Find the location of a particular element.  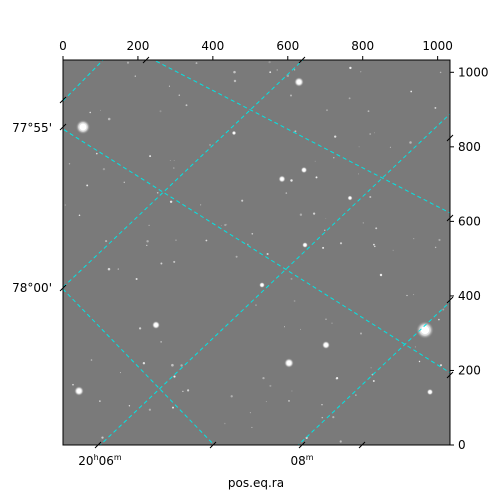

right-tick-label: 600 is located at coordinates (469, 221).